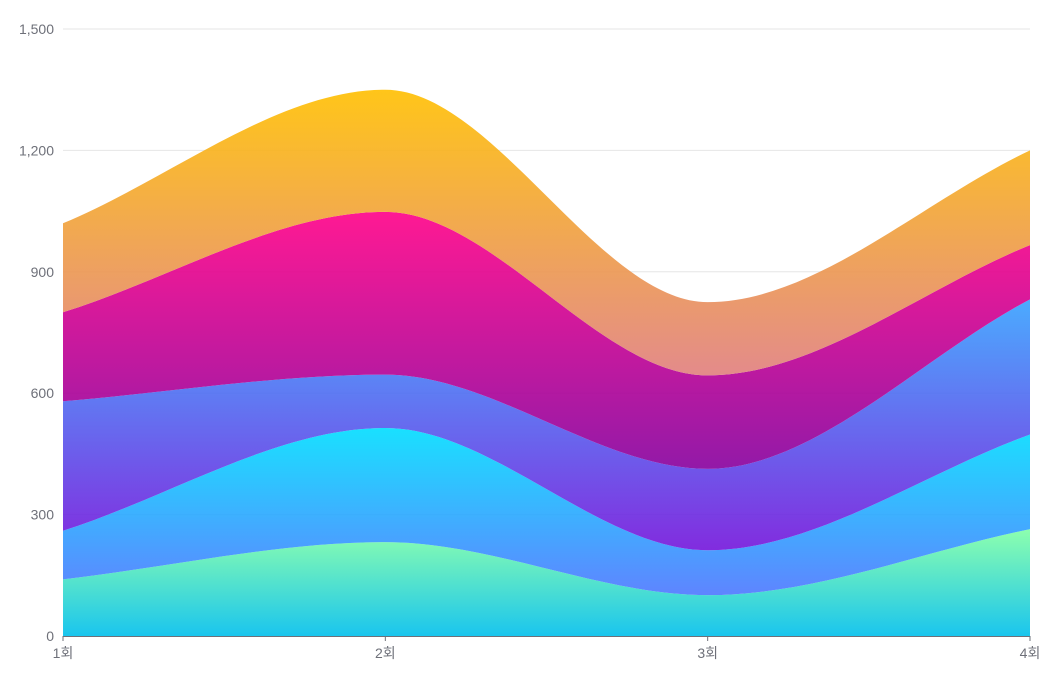 The width and height of the screenshot is (1057, 682). What do you see at coordinates (1030, 653) in the screenshot?
I see `x-tick-label: 4회` at bounding box center [1030, 653].